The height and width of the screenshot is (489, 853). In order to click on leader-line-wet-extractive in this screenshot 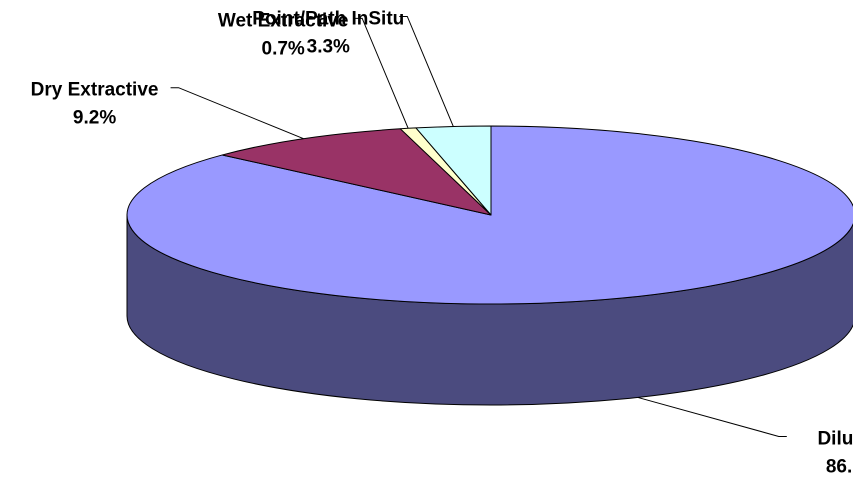, I will do `click(381, 73)`.